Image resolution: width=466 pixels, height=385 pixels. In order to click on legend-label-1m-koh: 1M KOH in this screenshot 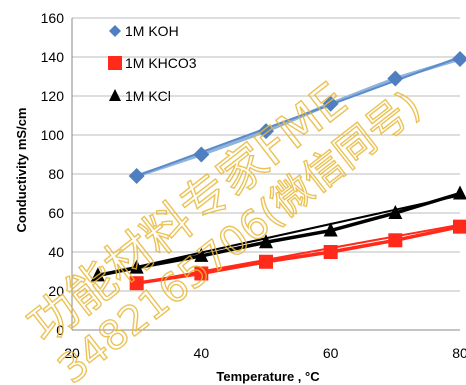, I will do `click(152, 31)`.